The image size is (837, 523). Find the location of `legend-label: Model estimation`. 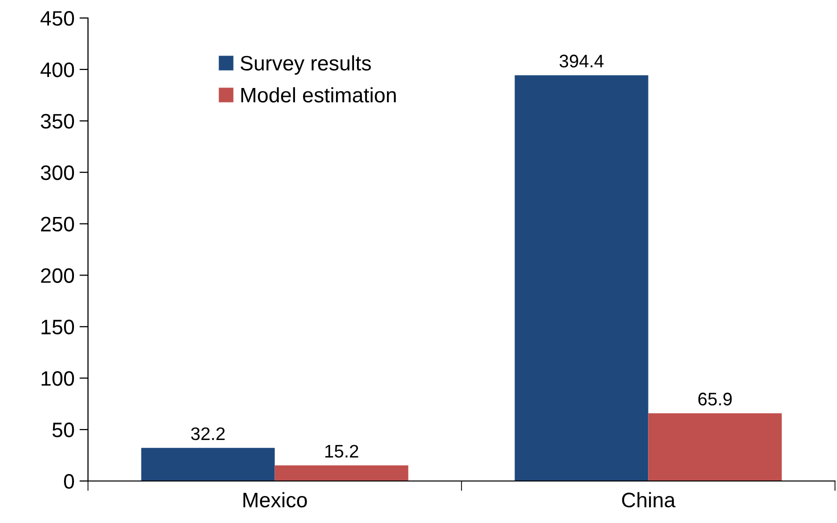

legend-label: Model estimation is located at coordinates (318, 94).